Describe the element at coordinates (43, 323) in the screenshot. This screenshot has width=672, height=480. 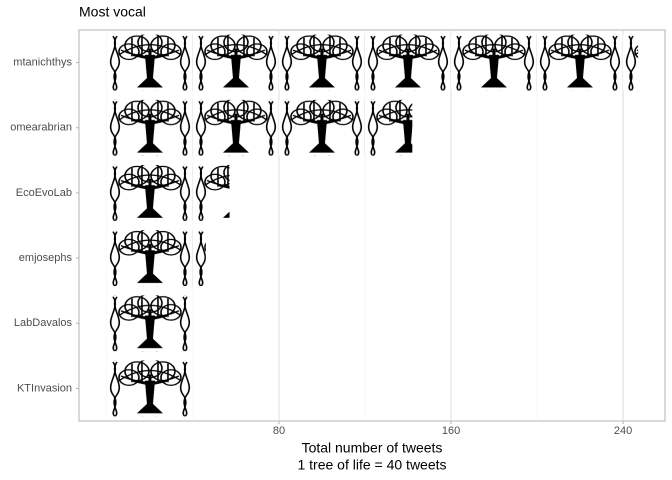
I see `y-tick-label: LabDavalos` at that location.